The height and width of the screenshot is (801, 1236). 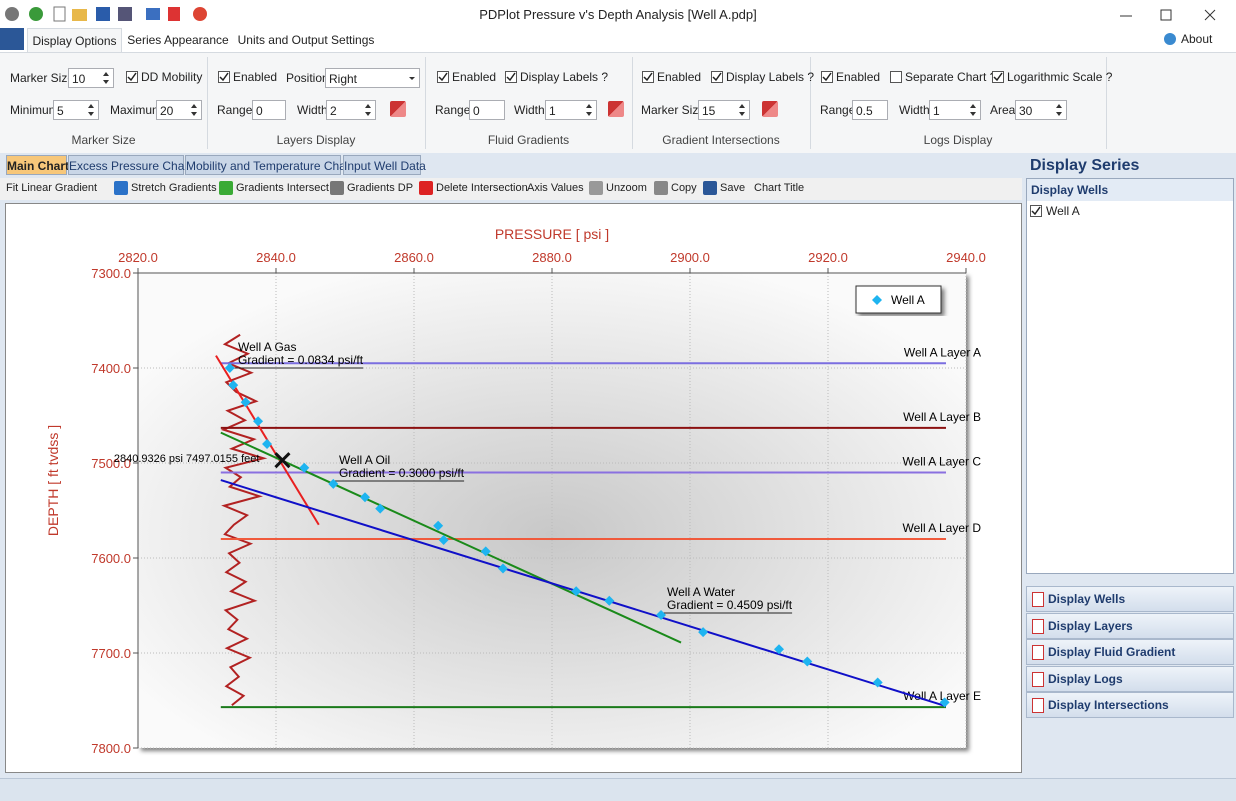 What do you see at coordinates (106, 14) in the screenshot?
I see `quick-access-icons` at bounding box center [106, 14].